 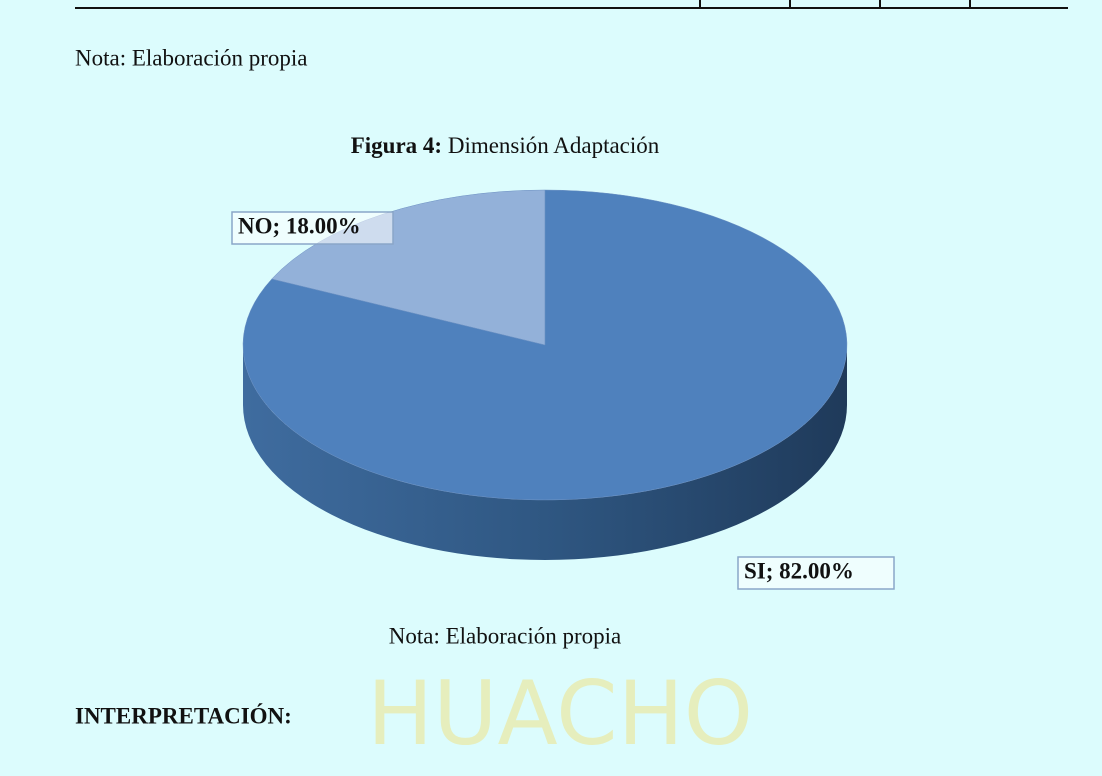 What do you see at coordinates (571, 4) in the screenshot?
I see `table-edge` at bounding box center [571, 4].